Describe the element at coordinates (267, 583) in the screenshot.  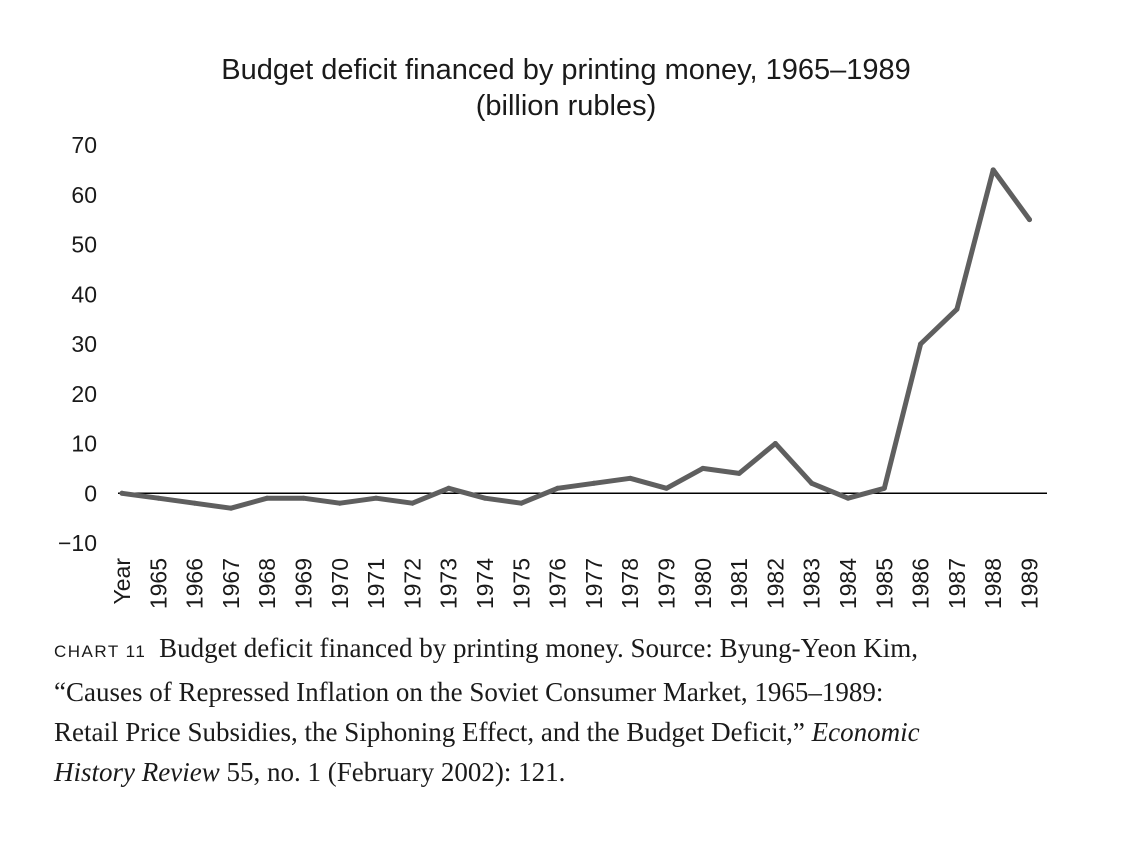
I see `x-tick-label: 1968` at that location.